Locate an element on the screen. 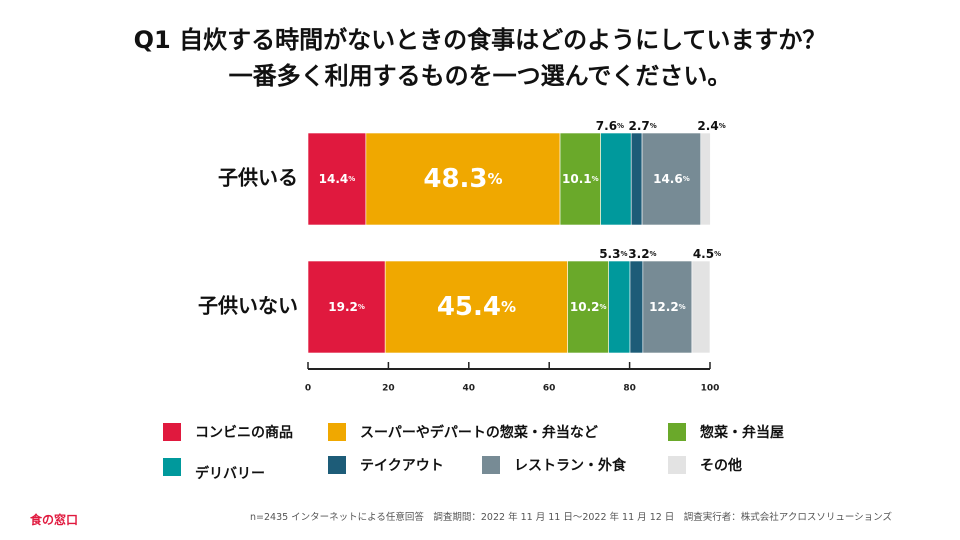 This screenshot has width=960, height=540. legend-label: 惣菜・弁当屋 is located at coordinates (742, 433).